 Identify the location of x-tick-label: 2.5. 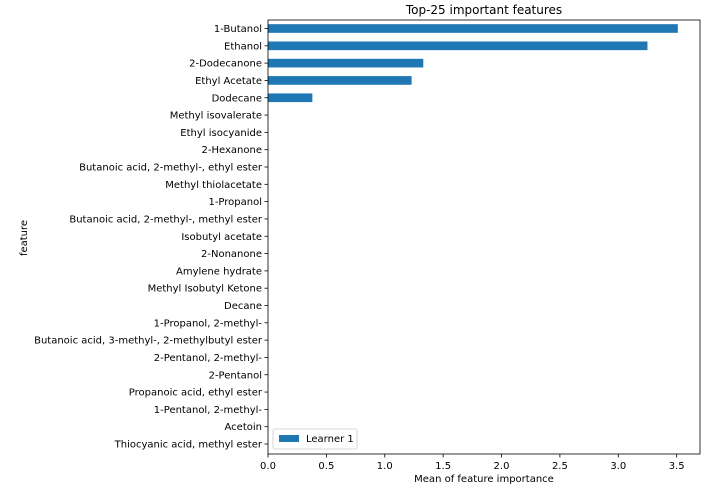
(560, 466).